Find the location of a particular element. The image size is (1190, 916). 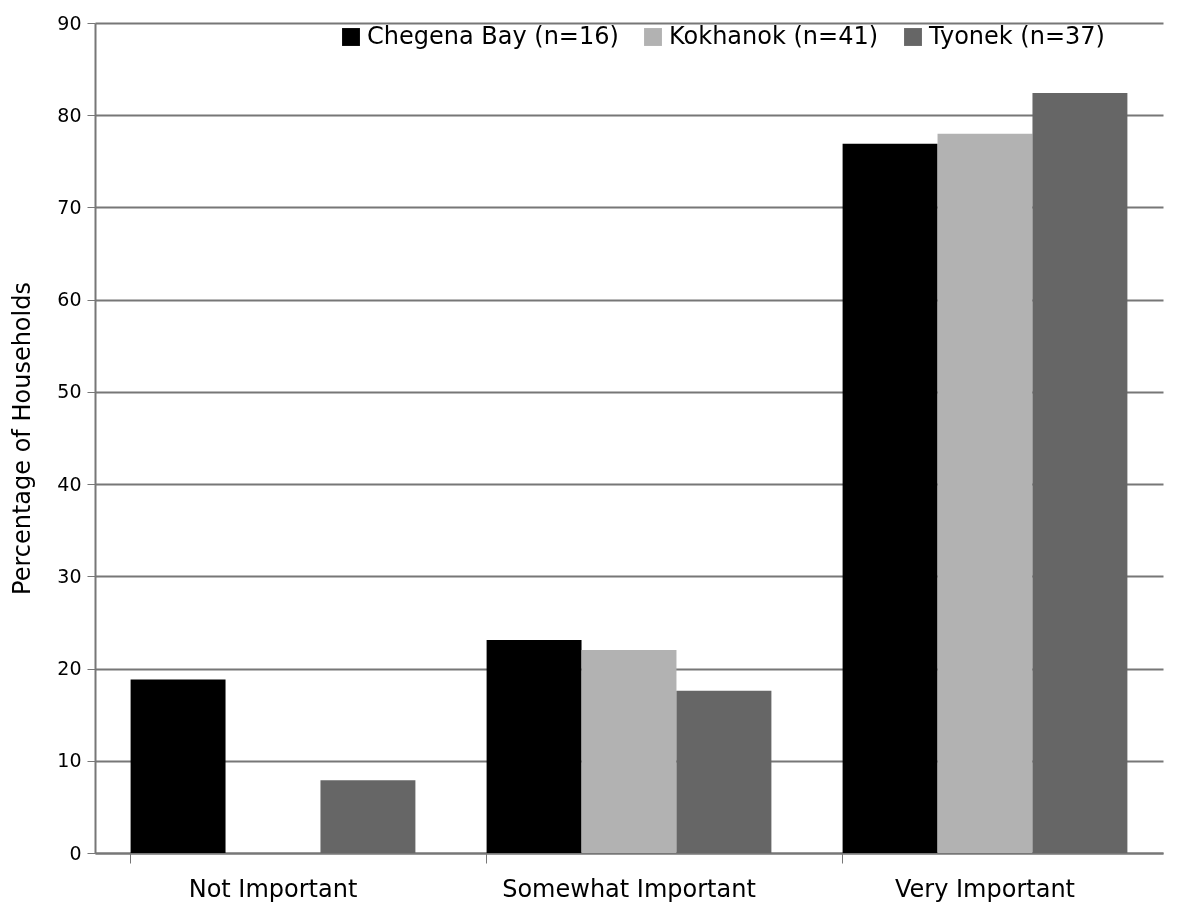

y-tick-label: 40 is located at coordinates (69, 483).